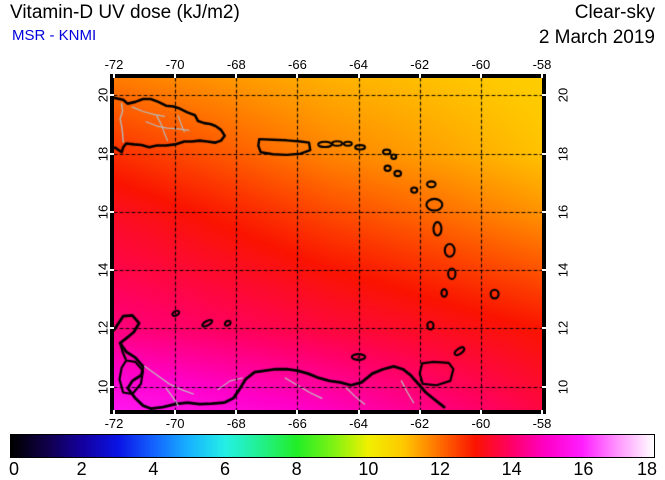 The width and height of the screenshot is (665, 480). What do you see at coordinates (103, 328) in the screenshot?
I see `y-tick-left-12: 12` at bounding box center [103, 328].